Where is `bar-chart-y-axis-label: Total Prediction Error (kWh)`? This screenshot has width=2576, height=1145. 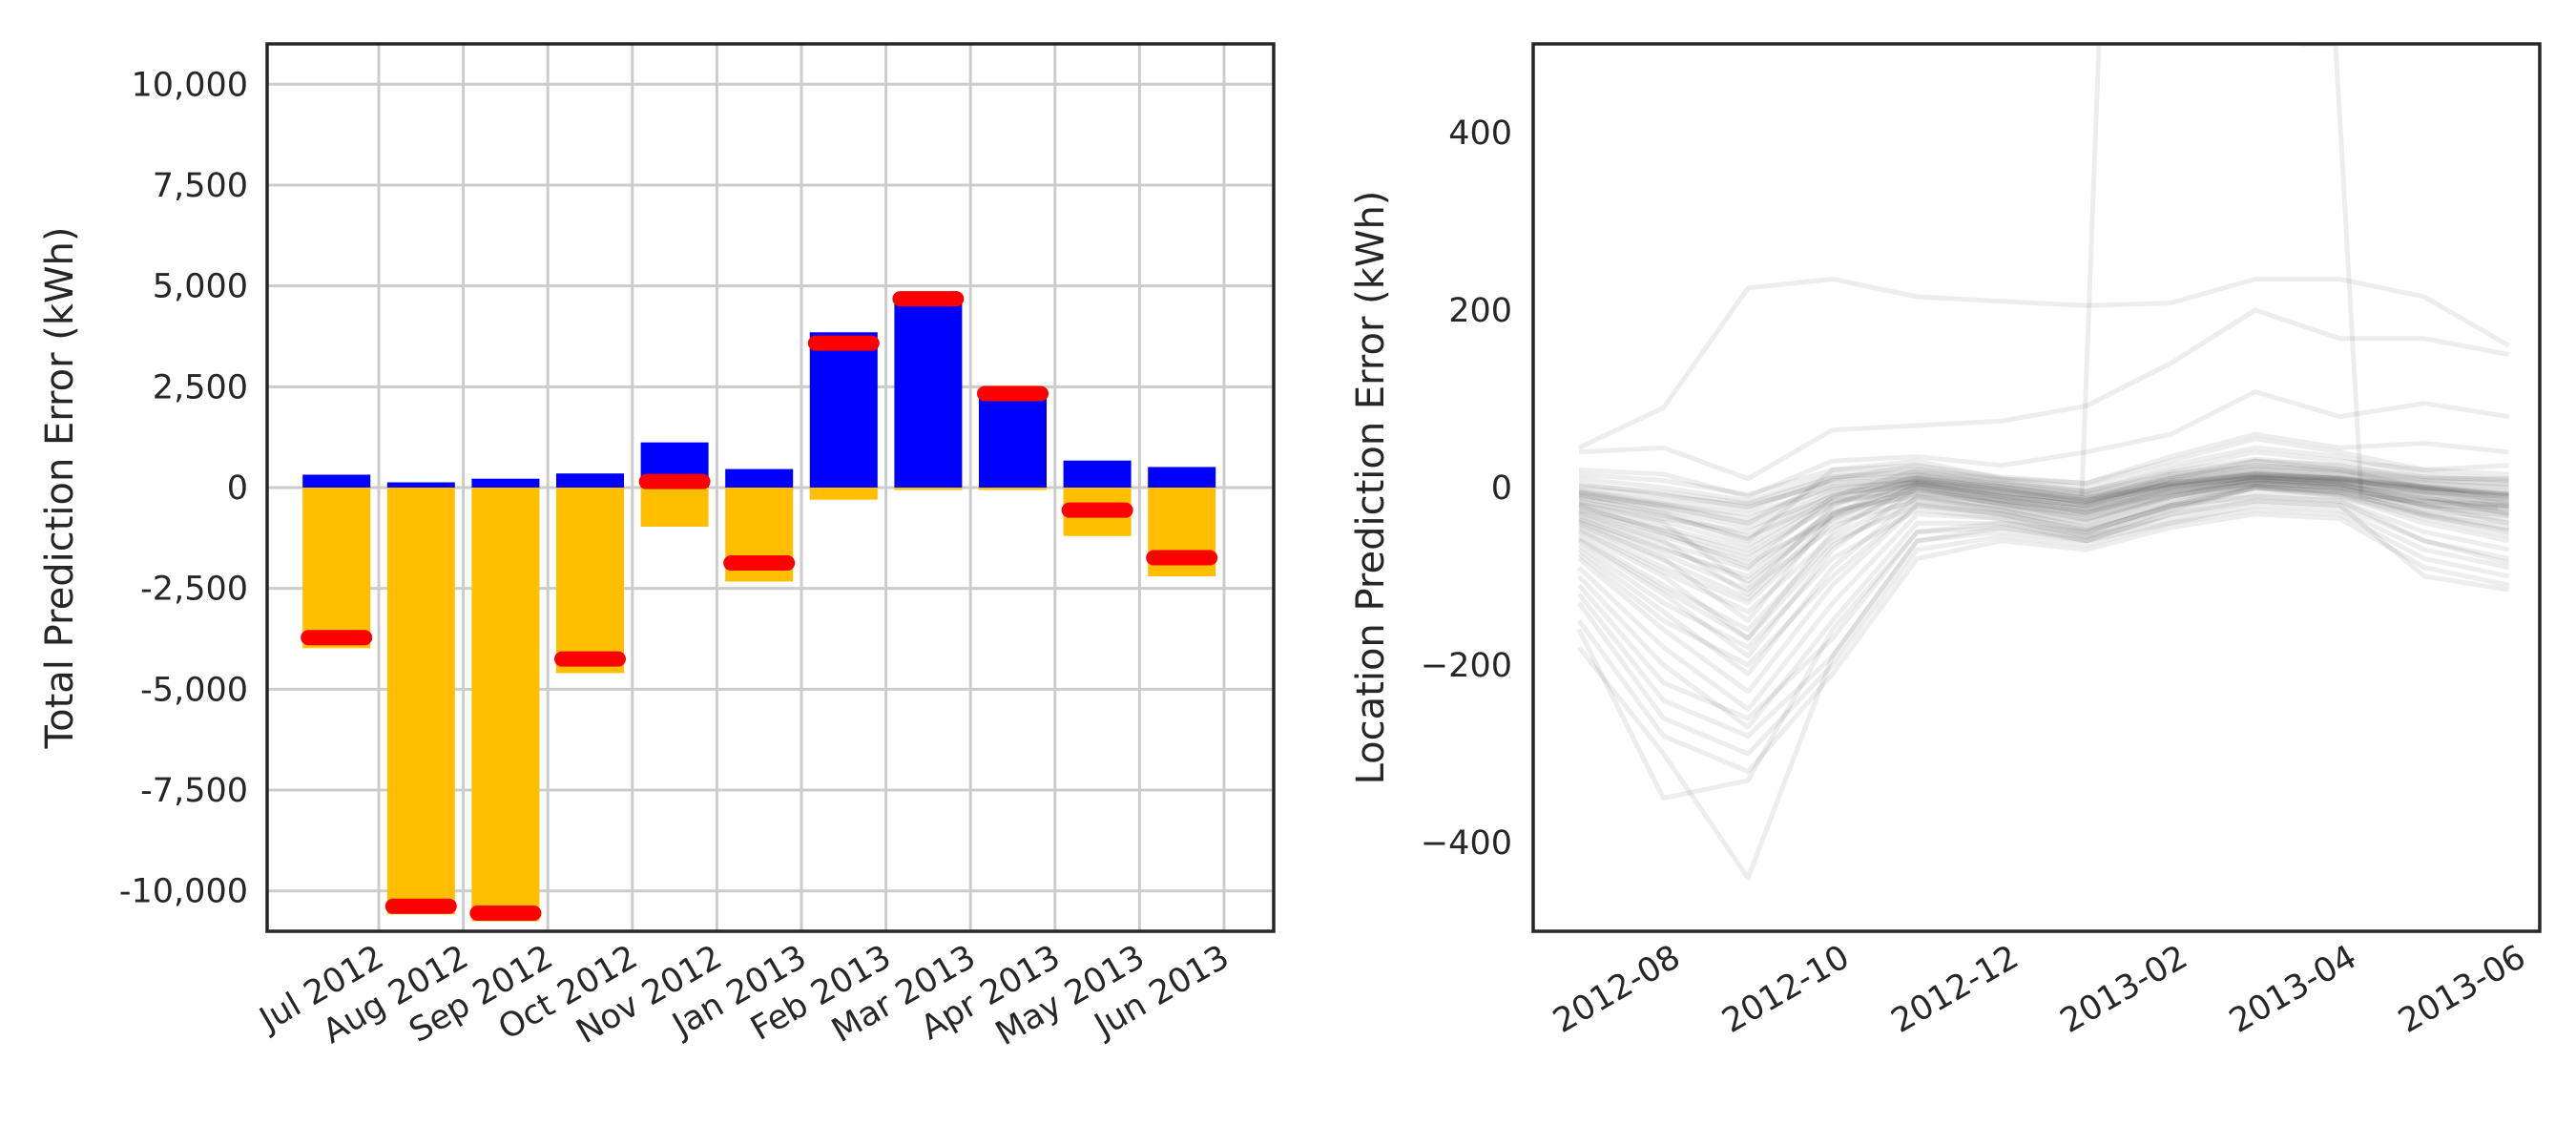 bar-chart-y-axis-label: Total Prediction Error (kWh) is located at coordinates (60, 487).